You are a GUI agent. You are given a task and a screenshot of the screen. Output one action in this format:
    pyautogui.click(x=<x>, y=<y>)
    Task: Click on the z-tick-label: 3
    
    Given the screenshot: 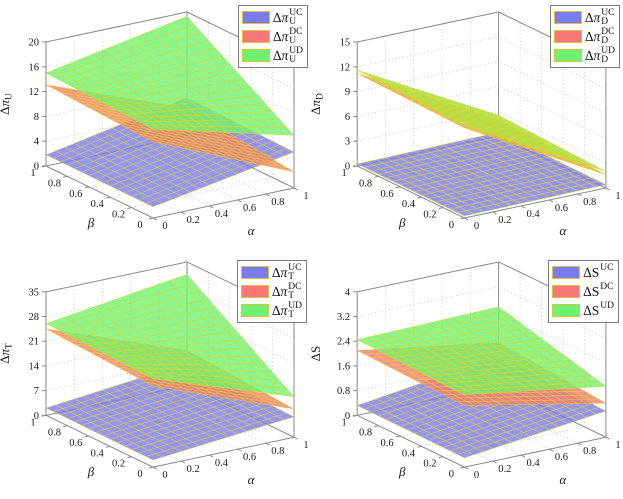 What is the action you would take?
    pyautogui.click(x=347, y=142)
    